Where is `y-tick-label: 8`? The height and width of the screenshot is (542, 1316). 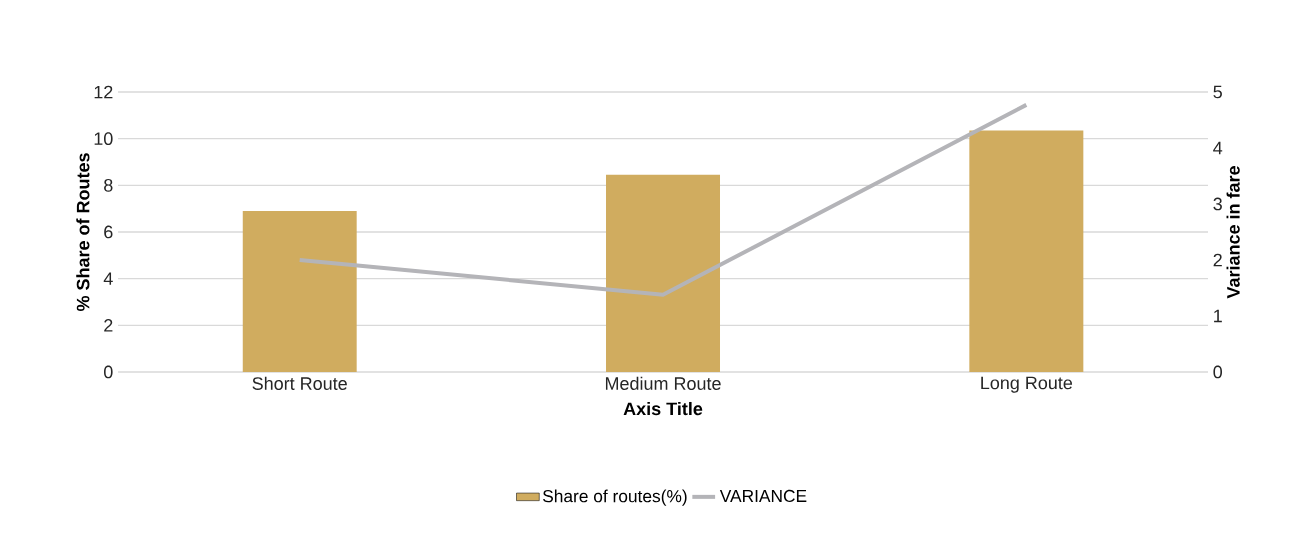
y-tick-label: 8 is located at coordinates (108, 185).